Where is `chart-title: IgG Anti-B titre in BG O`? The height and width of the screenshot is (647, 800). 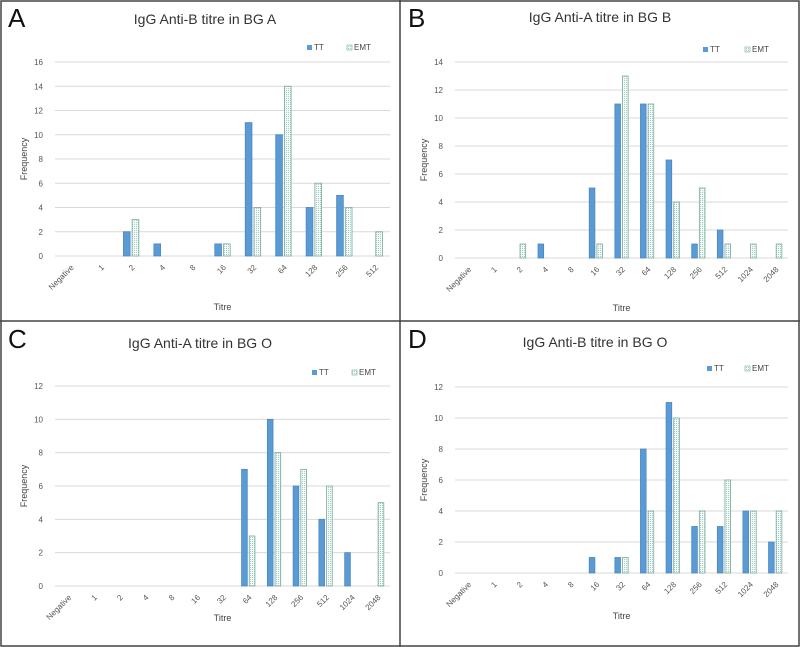 chart-title: IgG Anti-B titre in BG O is located at coordinates (595, 342).